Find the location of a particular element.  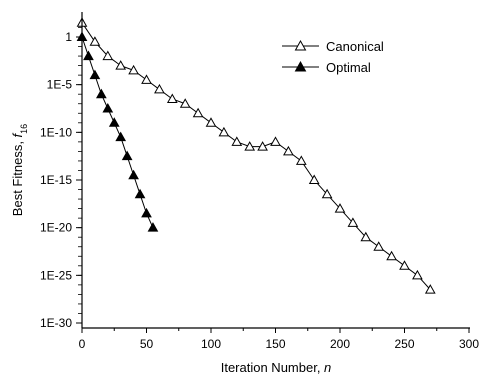

legend-marker-canonical is located at coordinates (300, 45).